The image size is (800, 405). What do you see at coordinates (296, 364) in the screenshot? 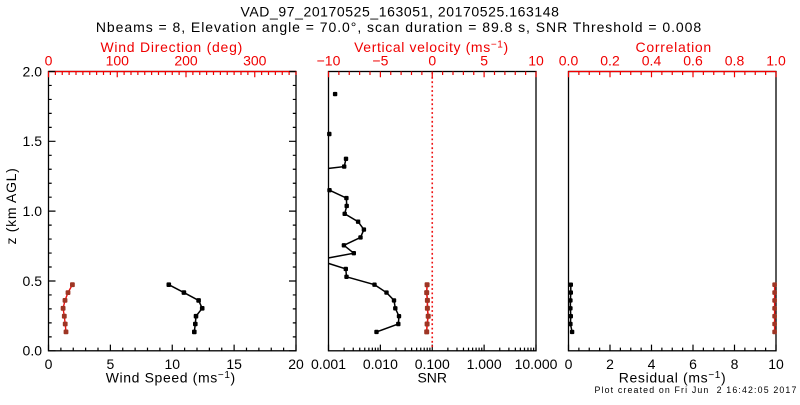
I see `svg-text: 20` at bounding box center [296, 364].